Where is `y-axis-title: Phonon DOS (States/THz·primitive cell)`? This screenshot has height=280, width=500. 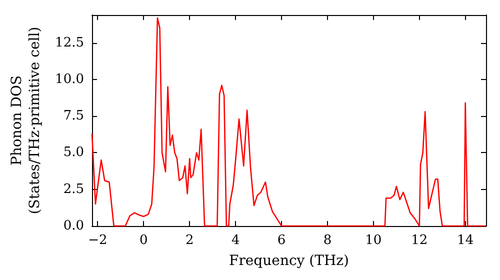 y-axis-title: Phonon DOS (States/THz·primitive cell) is located at coordinates (26, 120).